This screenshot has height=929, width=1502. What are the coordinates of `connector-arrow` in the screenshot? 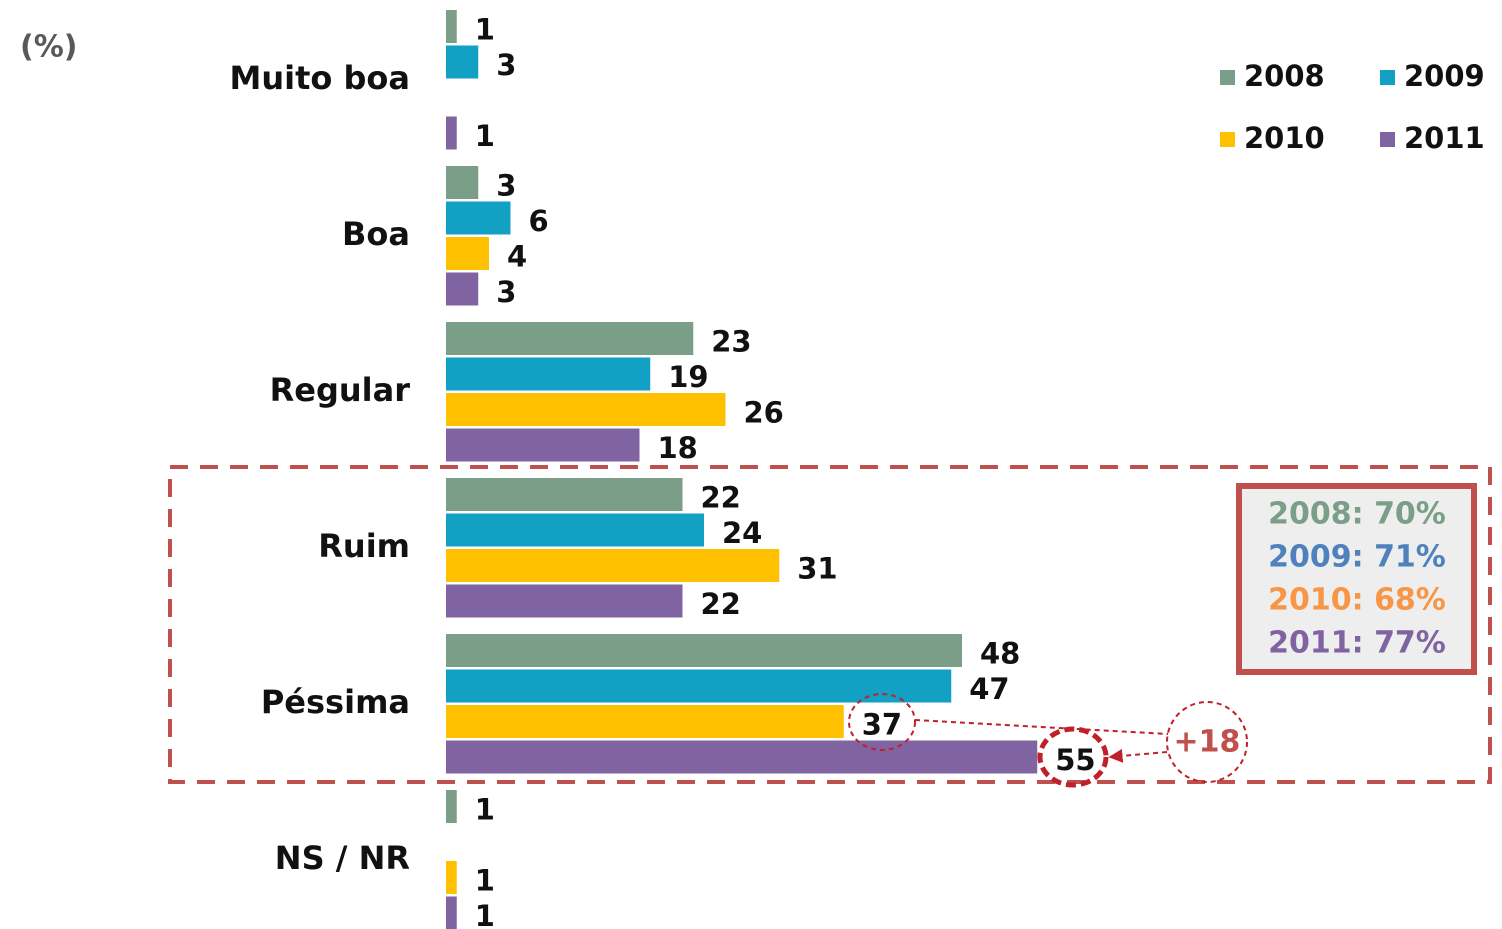 It's located at (1138, 755).